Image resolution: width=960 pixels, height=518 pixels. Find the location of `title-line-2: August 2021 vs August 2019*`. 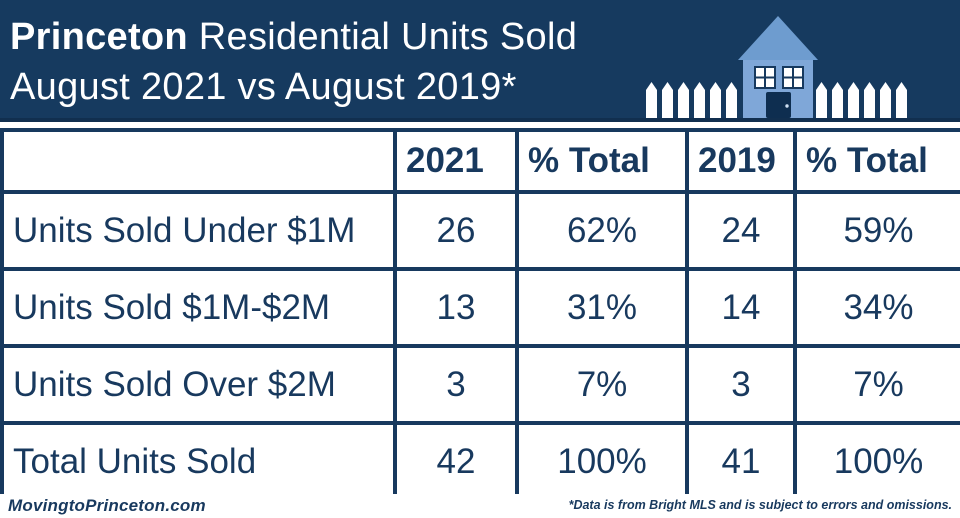

title-line-2: August 2021 vs August 2019* is located at coordinates (263, 87).